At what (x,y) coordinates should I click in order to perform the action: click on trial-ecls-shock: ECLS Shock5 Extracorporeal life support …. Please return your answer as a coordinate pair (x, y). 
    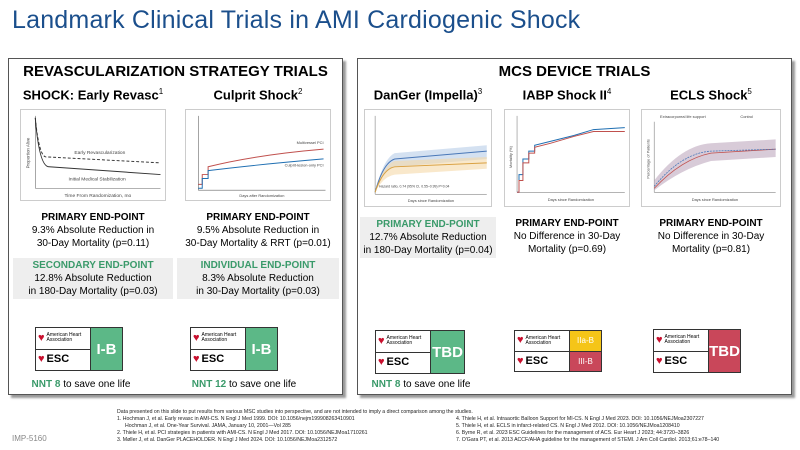
    Looking at the image, I should click on (711, 171).